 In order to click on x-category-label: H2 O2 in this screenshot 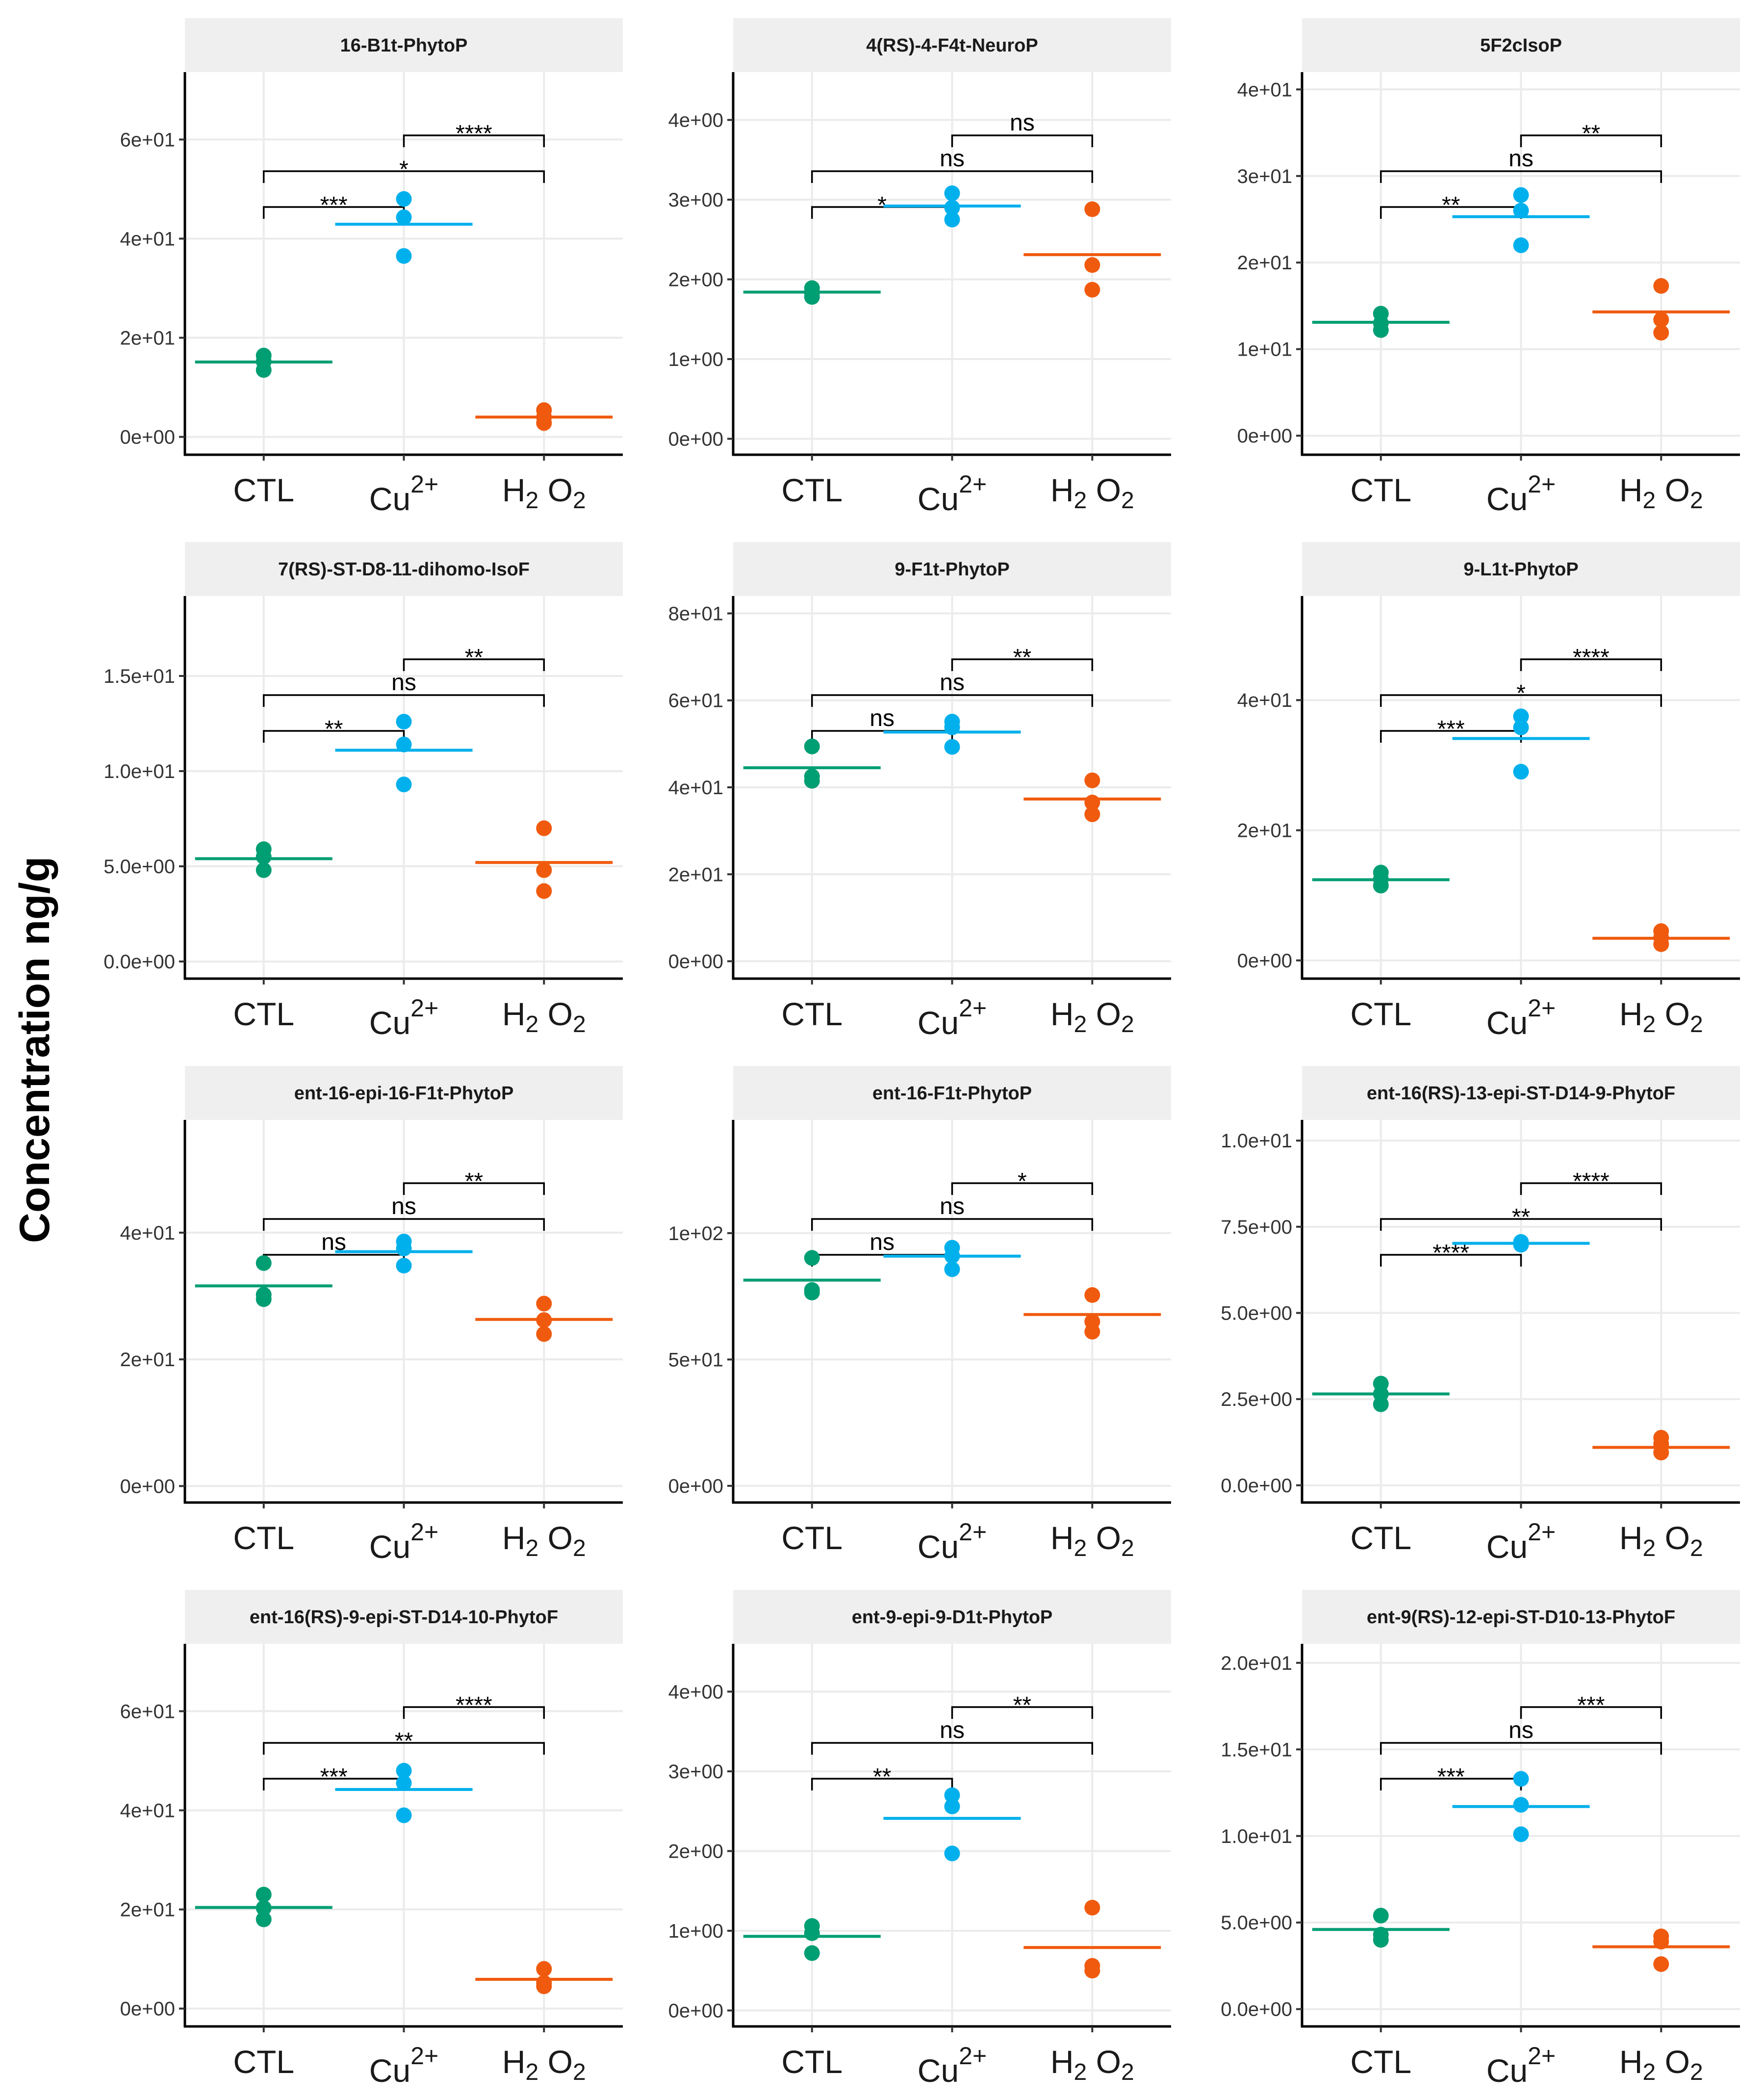, I will do `click(544, 1017)`.